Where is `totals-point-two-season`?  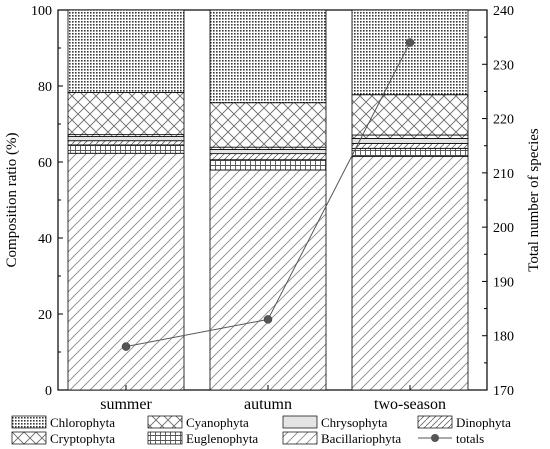
totals-point-two-season is located at coordinates (410, 42).